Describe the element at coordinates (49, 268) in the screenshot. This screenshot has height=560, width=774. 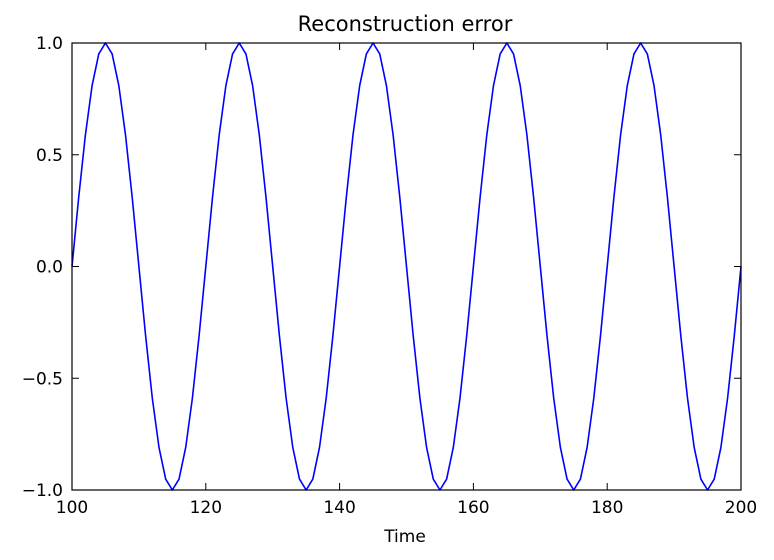
I see `y-tick-label: 0.0` at that location.